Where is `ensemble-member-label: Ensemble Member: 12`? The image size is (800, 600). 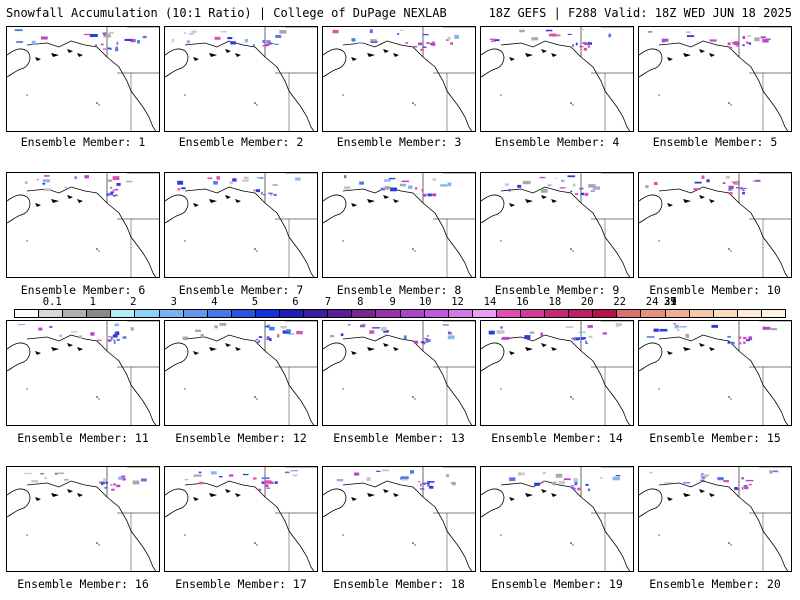 ensemble-member-label: Ensemble Member: 12 is located at coordinates (241, 438).